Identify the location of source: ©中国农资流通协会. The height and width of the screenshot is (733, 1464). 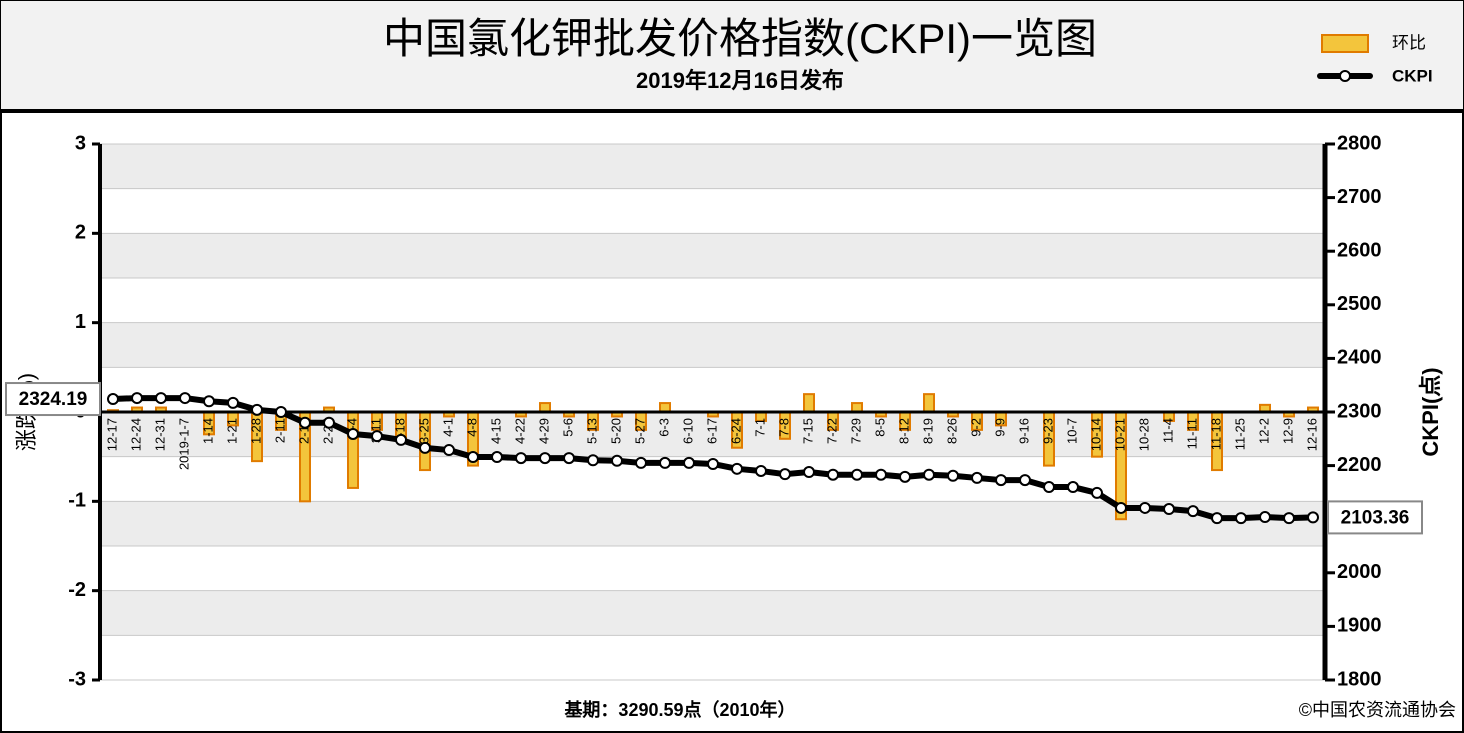
(1377, 710).